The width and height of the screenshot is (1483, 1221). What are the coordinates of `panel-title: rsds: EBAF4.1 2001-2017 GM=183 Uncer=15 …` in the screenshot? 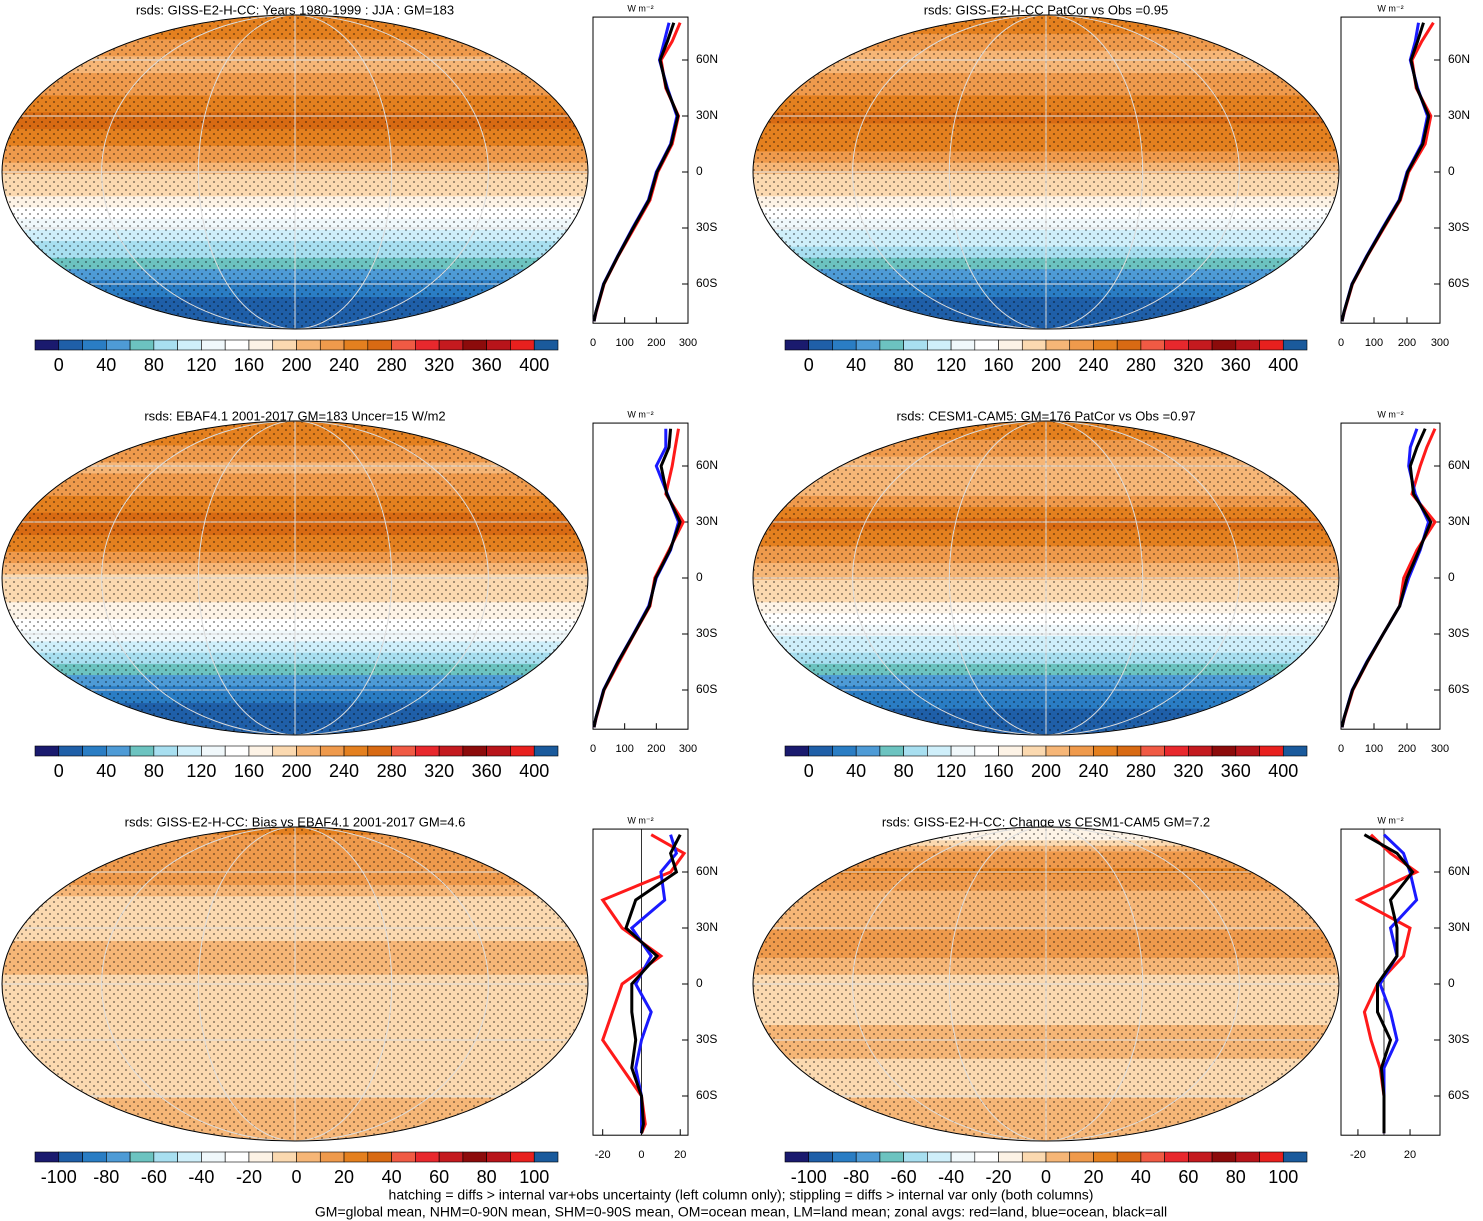 It's located at (294, 415).